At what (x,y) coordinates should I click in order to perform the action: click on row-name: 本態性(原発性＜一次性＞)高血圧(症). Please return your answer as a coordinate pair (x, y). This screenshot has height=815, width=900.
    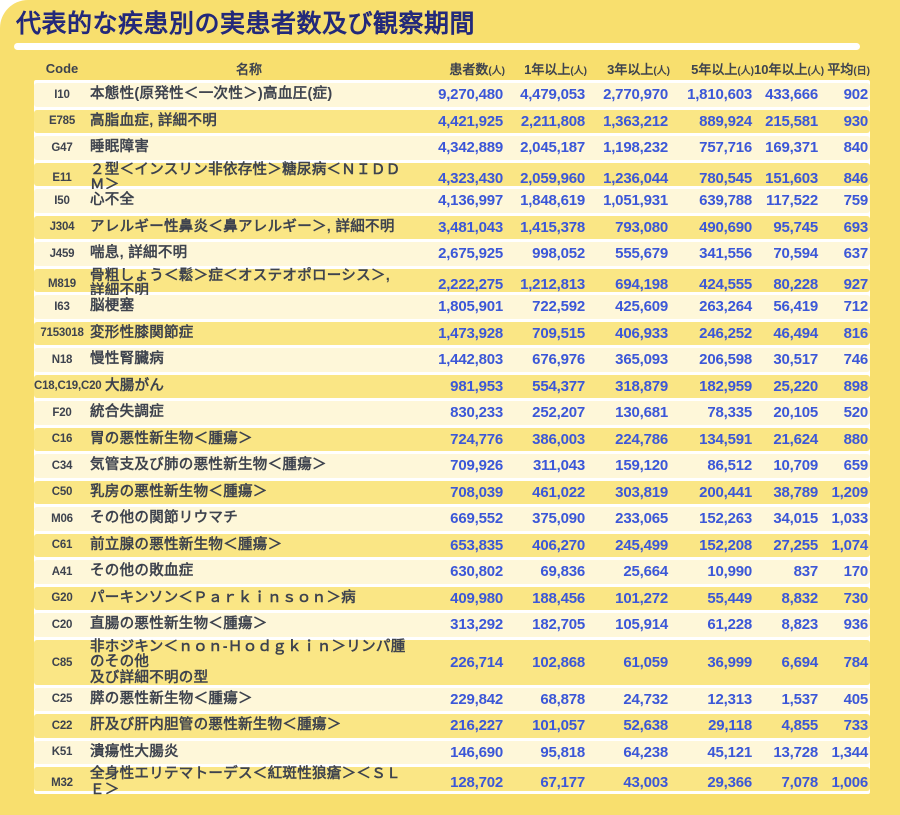
    Looking at the image, I should click on (211, 94).